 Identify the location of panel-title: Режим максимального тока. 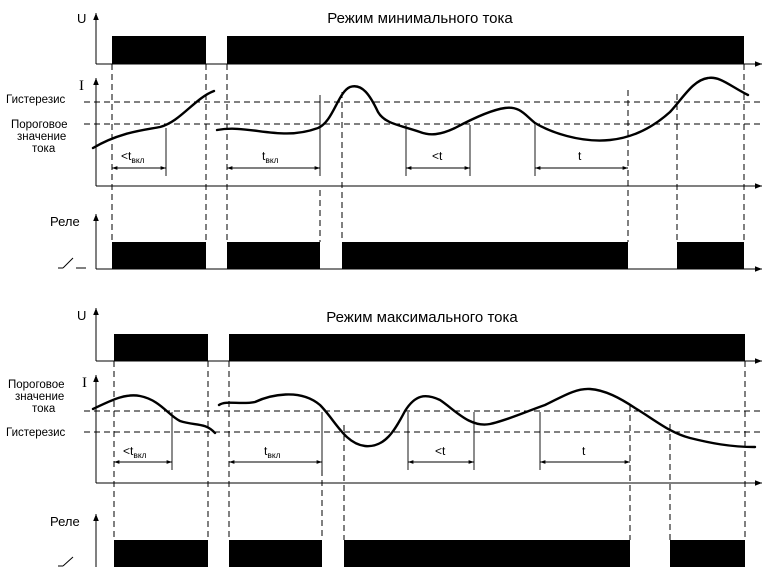
(422, 317).